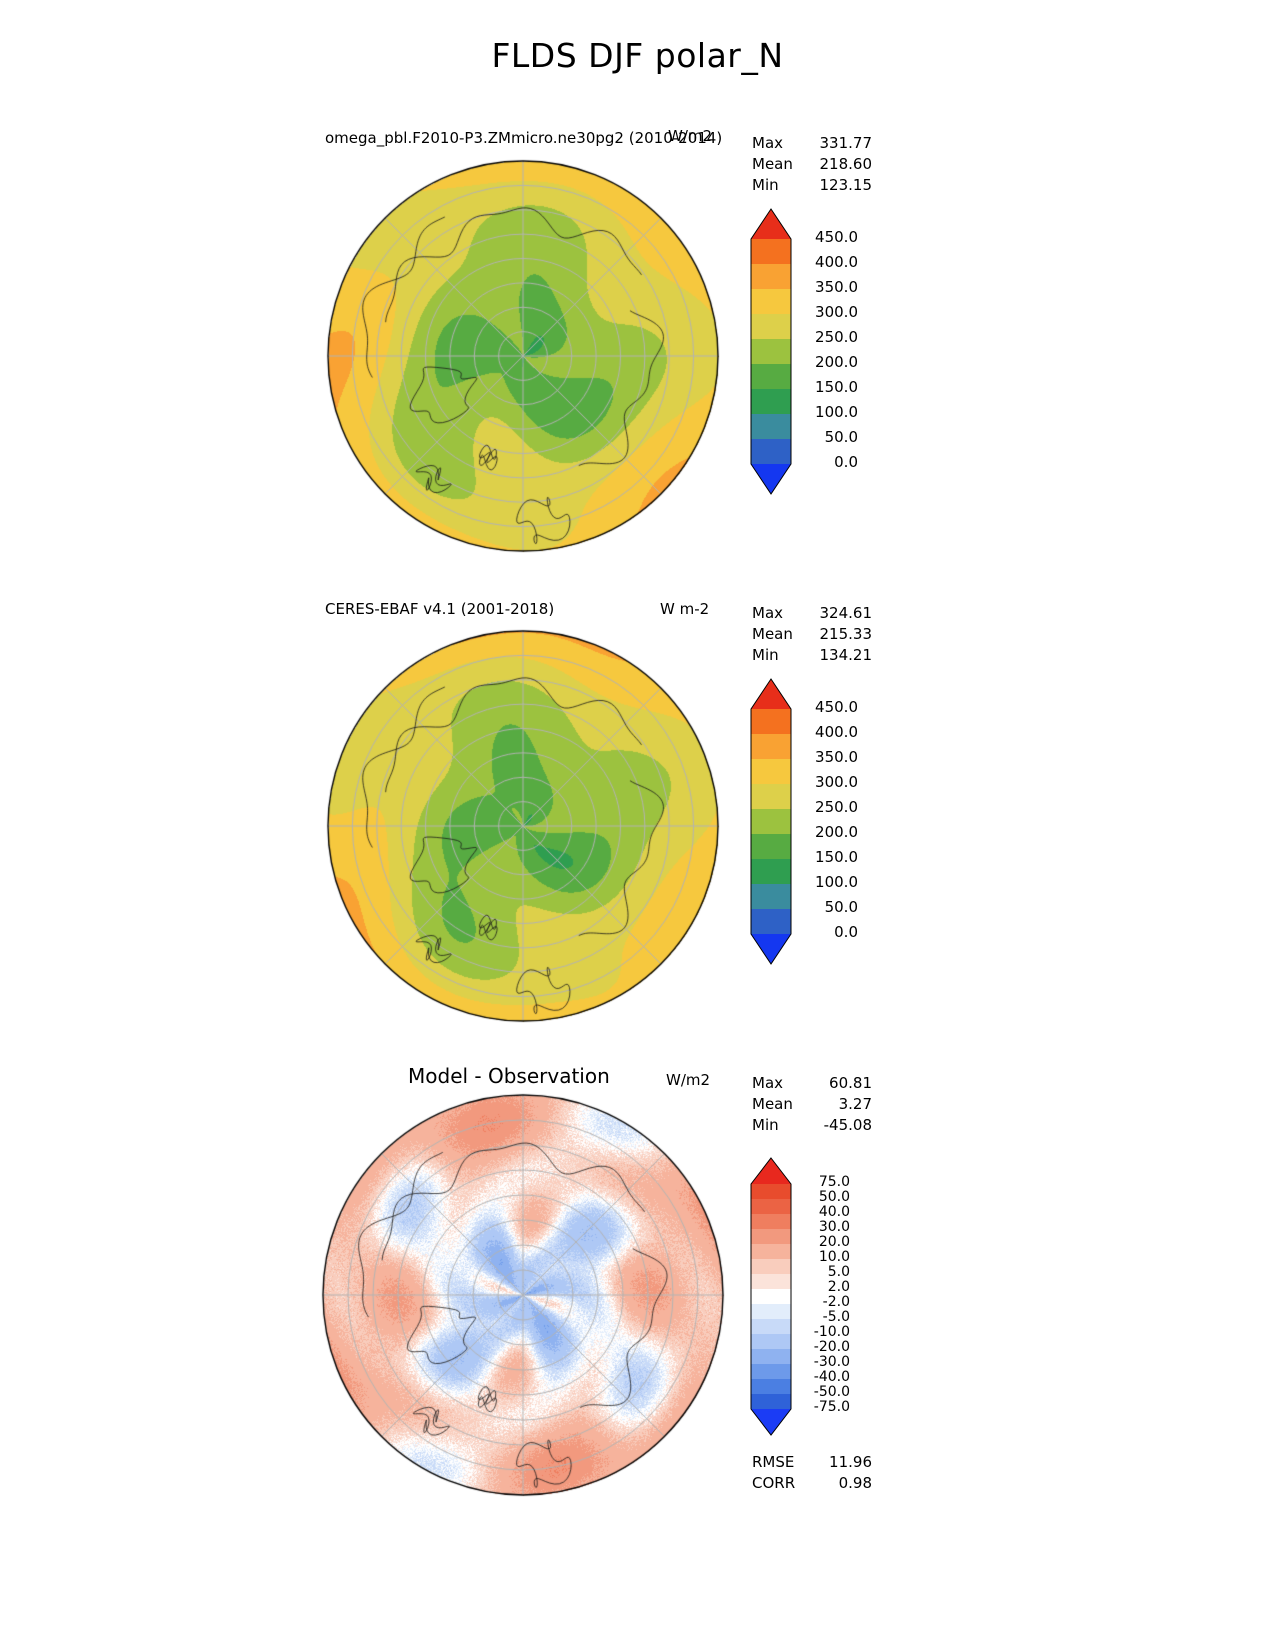 The height and width of the screenshot is (1650, 1275). What do you see at coordinates (523, 826) in the screenshot?
I see `panel-2-polar-map` at bounding box center [523, 826].